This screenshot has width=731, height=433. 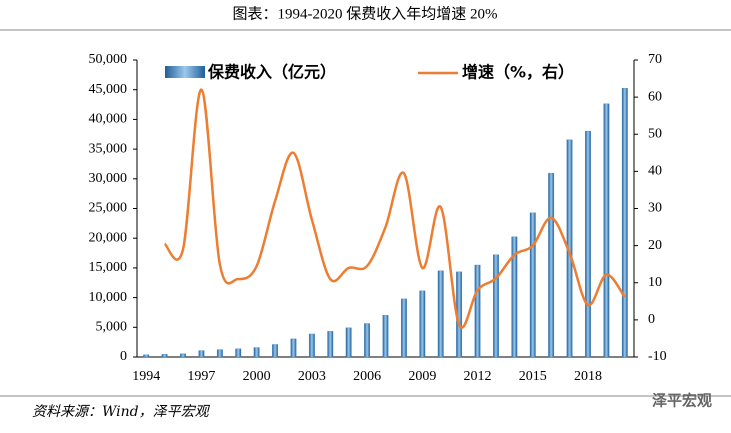 I want to click on y2-tick-label: 60, so click(x=655, y=96).